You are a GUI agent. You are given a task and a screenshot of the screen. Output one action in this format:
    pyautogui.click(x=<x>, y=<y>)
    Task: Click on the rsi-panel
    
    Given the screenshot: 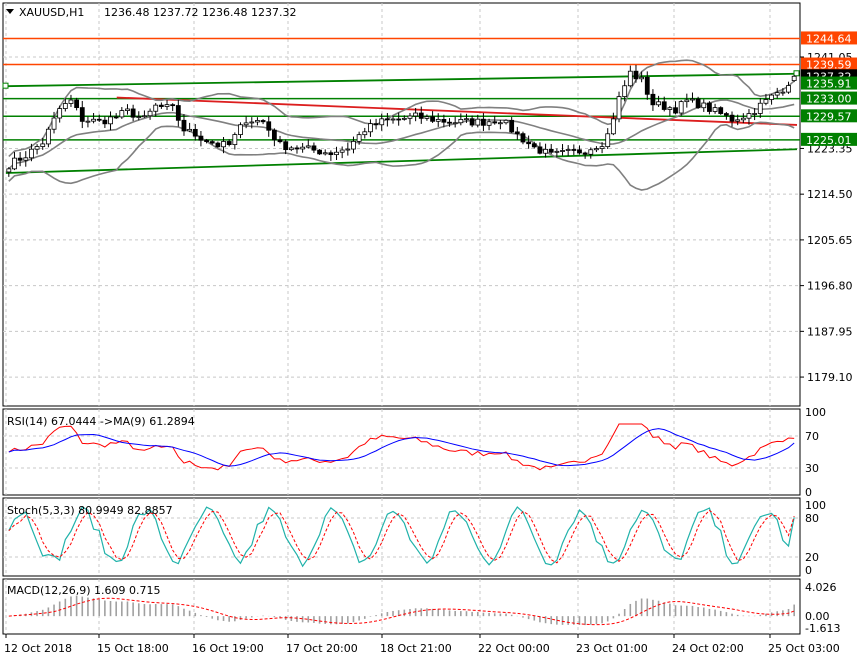 What is the action you would take?
    pyautogui.click(x=401, y=452)
    